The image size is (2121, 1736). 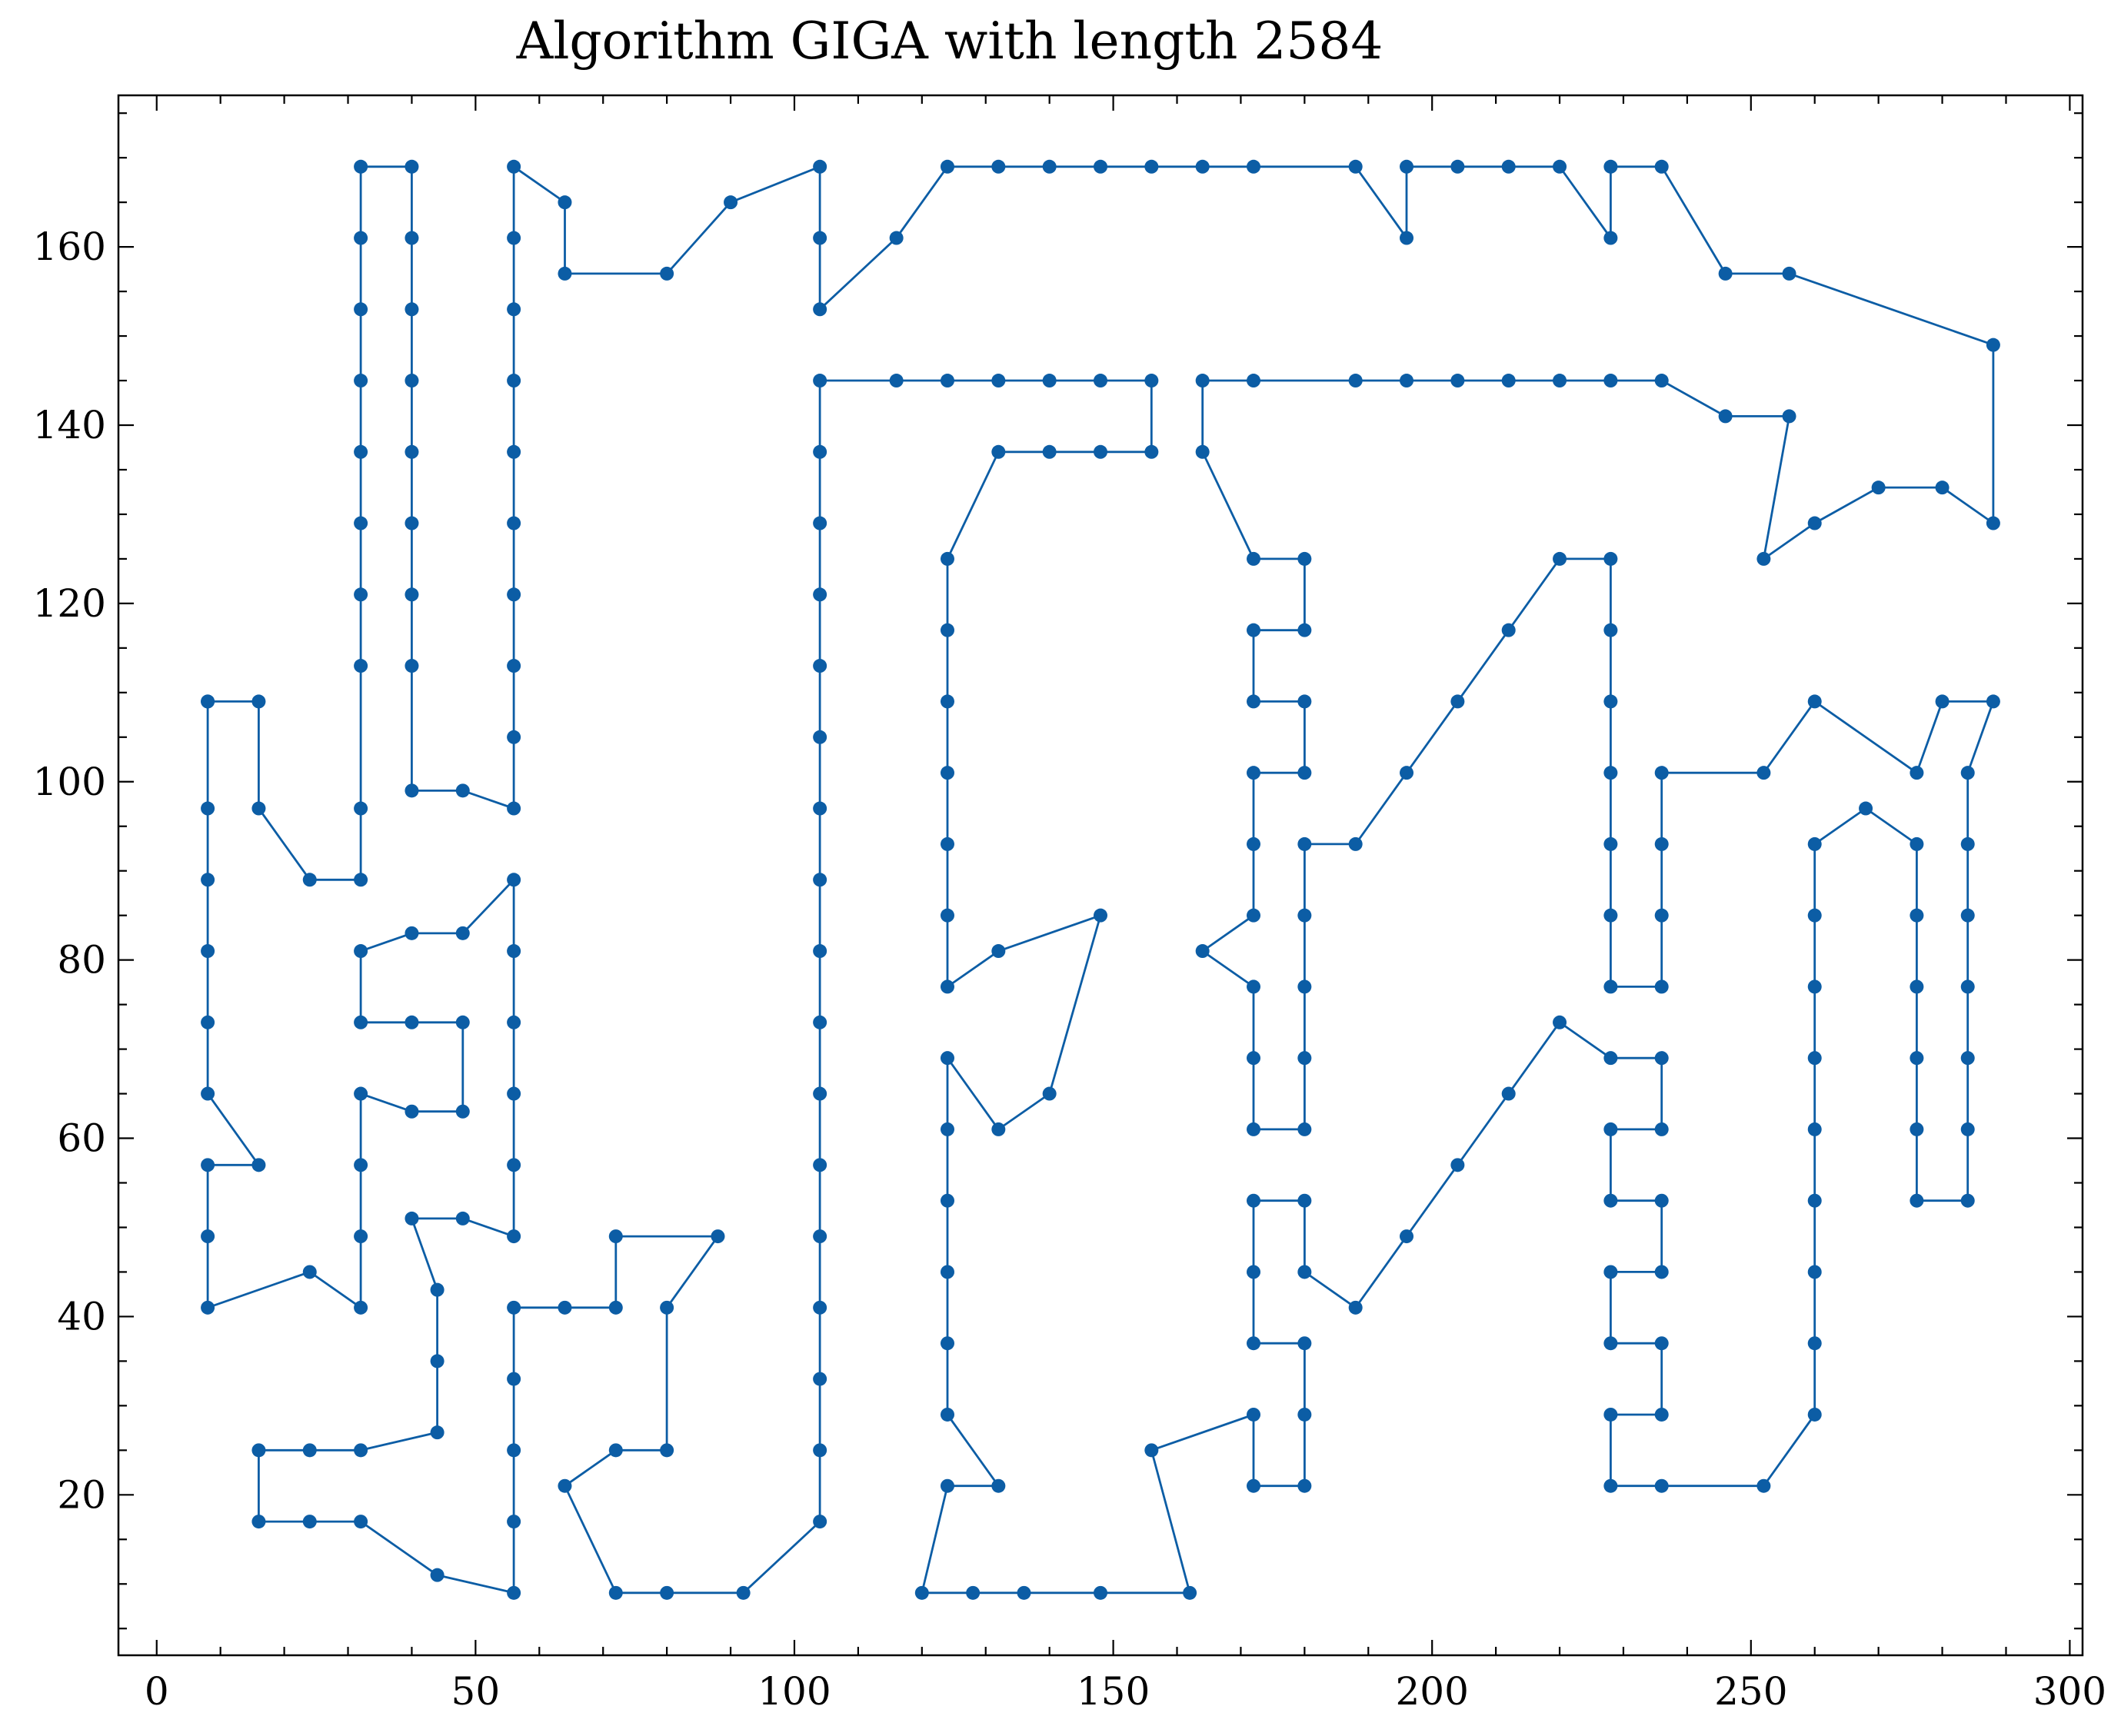 I want to click on y-tick-label: 160, so click(x=69, y=246).